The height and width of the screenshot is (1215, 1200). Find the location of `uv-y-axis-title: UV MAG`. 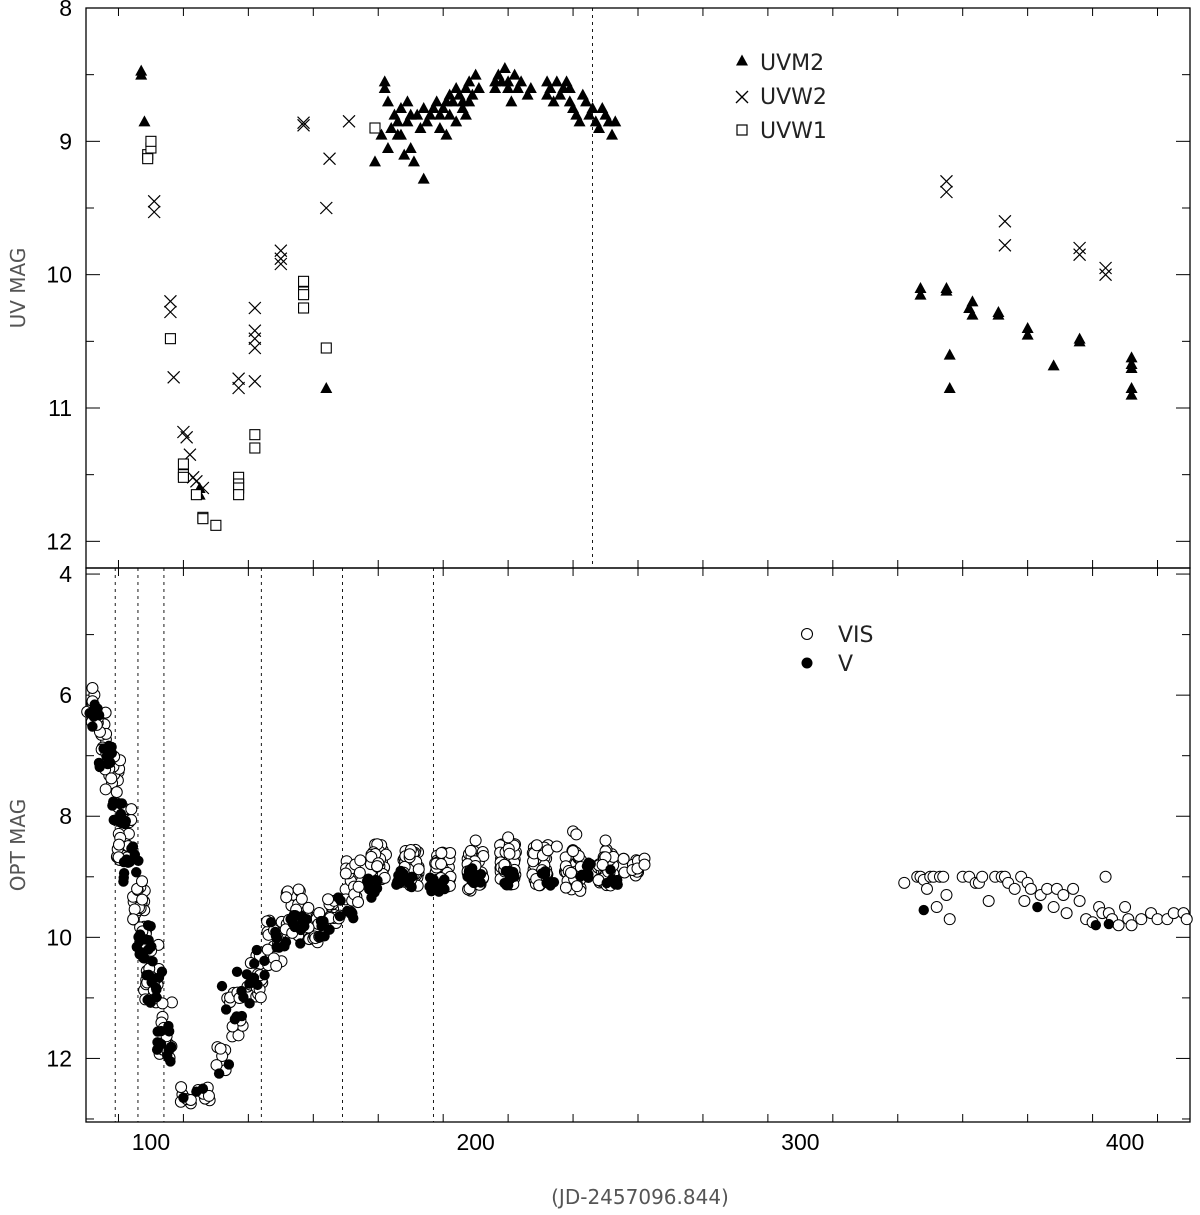

uv-y-axis-title: UV MAG is located at coordinates (18, 288).